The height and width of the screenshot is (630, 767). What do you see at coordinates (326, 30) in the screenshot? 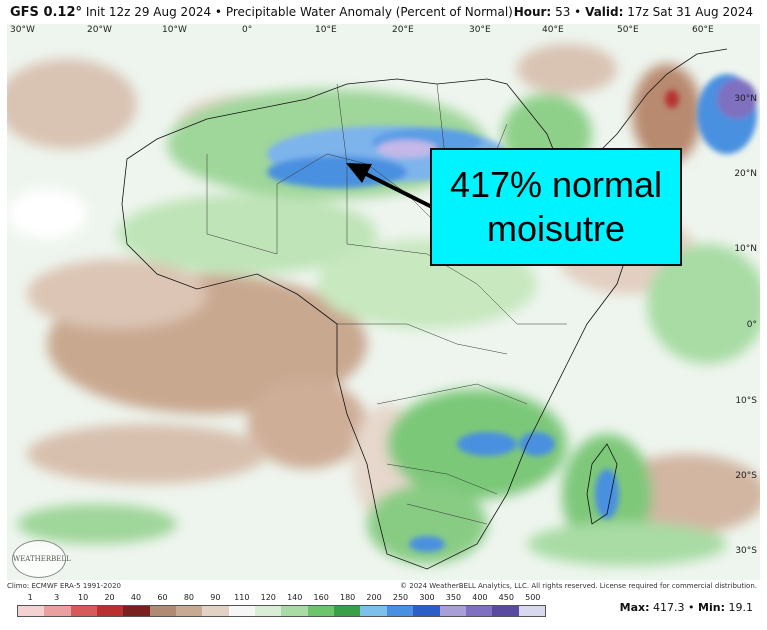
I see `longitude-label: 10°E` at bounding box center [326, 30].